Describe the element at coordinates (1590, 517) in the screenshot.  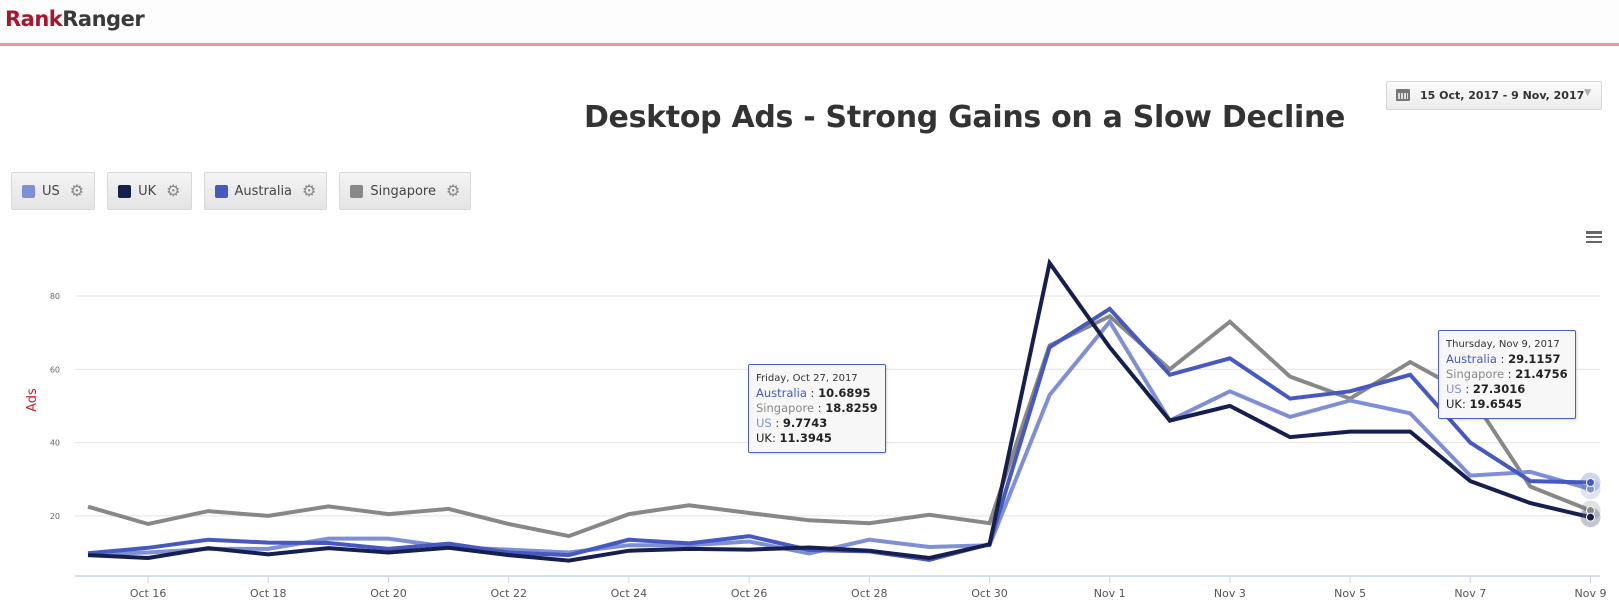
I see `data-point-uk` at that location.